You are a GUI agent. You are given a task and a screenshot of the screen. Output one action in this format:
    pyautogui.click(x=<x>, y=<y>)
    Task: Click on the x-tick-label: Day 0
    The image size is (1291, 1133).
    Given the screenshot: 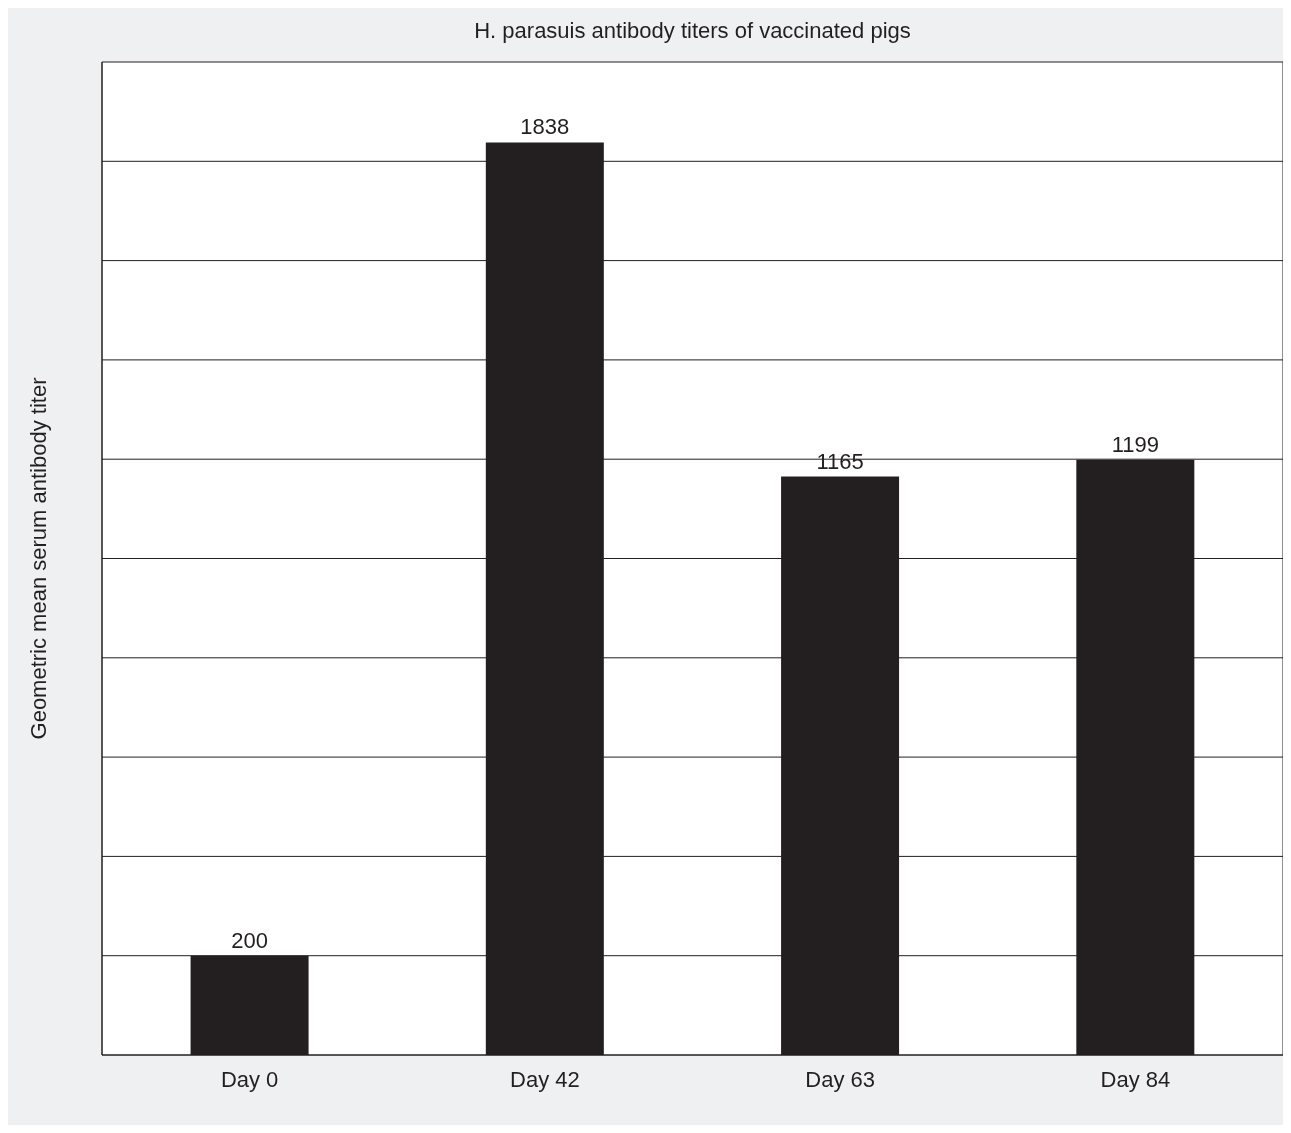 What is the action you would take?
    pyautogui.click(x=249, y=1079)
    